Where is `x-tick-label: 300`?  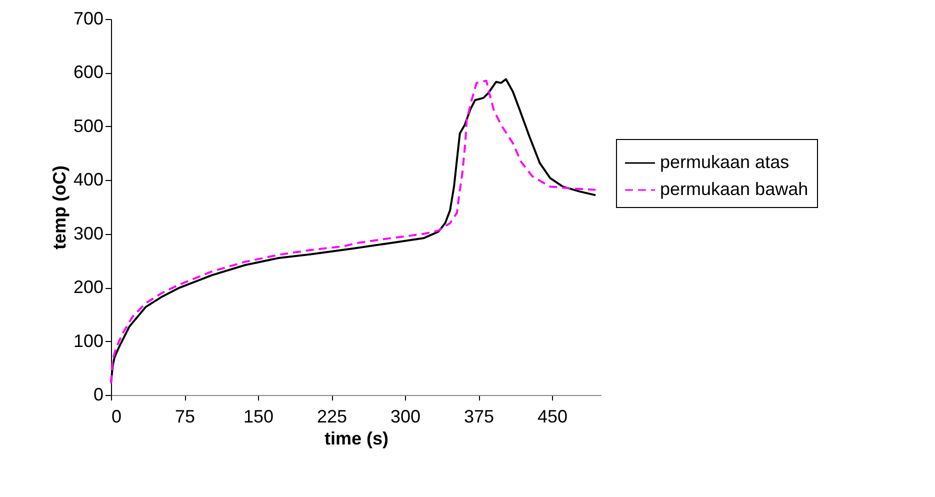 x-tick-label: 300 is located at coordinates (405, 416).